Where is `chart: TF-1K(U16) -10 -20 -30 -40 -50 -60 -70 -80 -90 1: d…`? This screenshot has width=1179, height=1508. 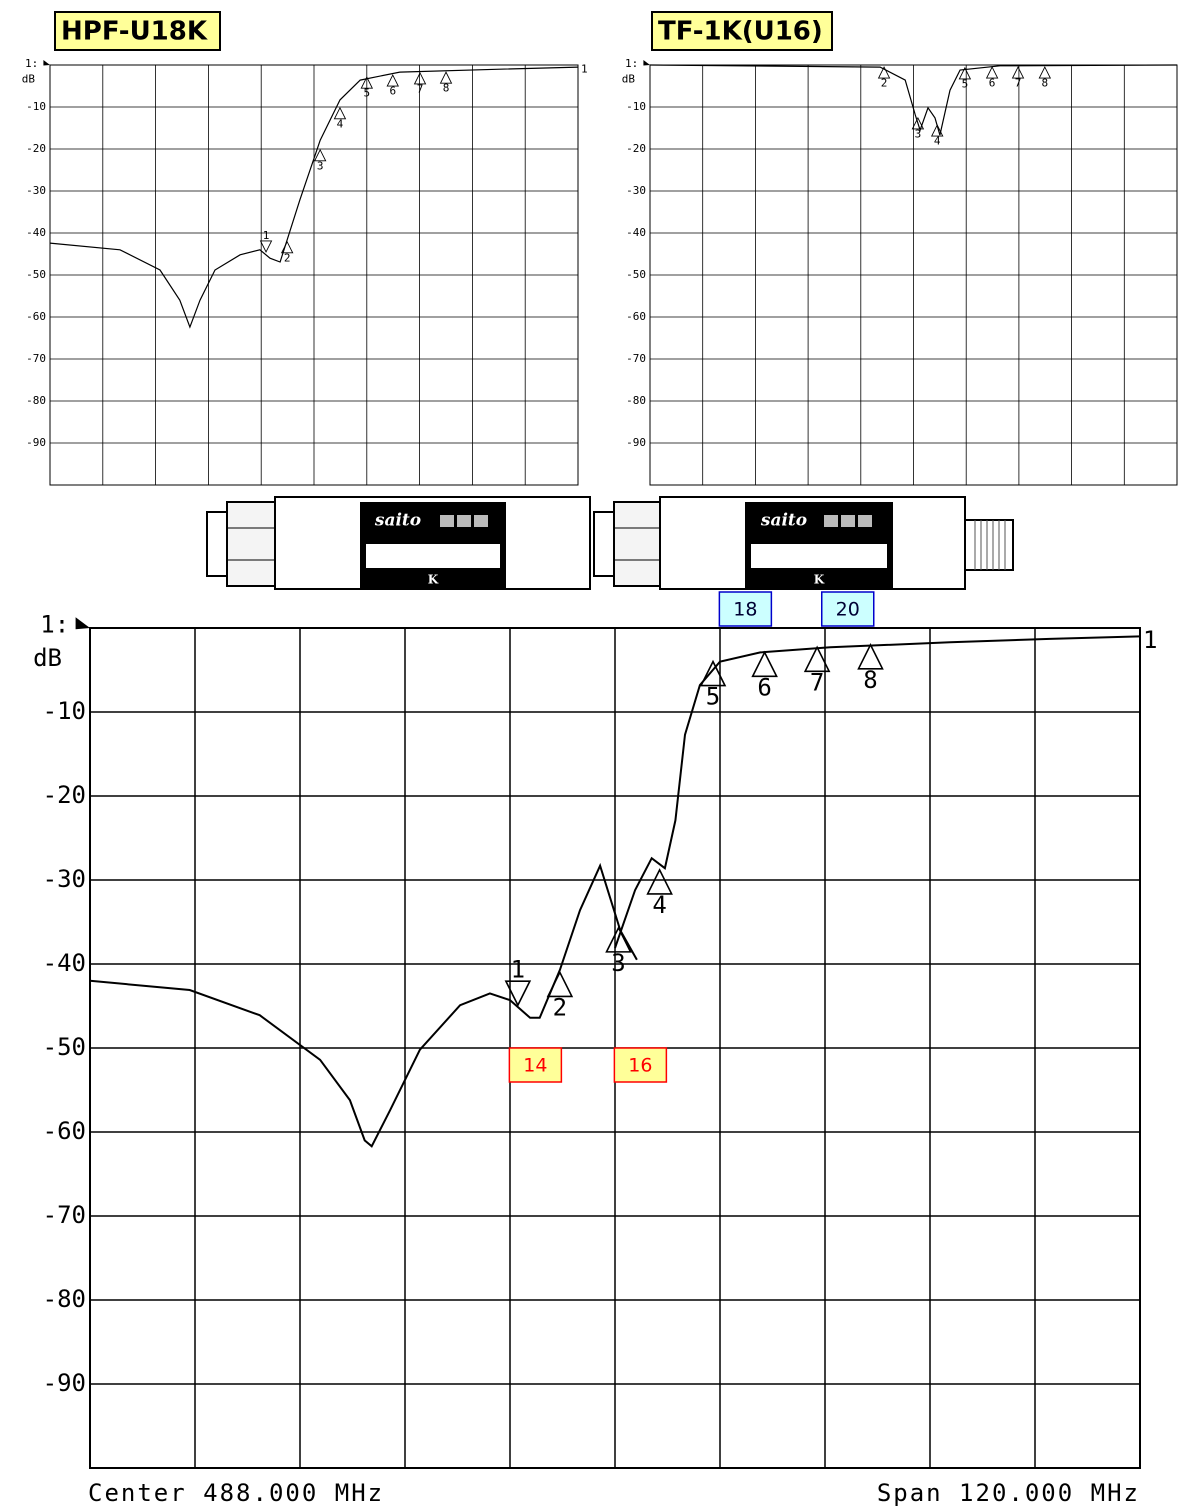
chart: TF-1K(U16) -10 -20 -30 -40 -50 -60 -70 -80 -90 1: d… is located at coordinates (900, 248).